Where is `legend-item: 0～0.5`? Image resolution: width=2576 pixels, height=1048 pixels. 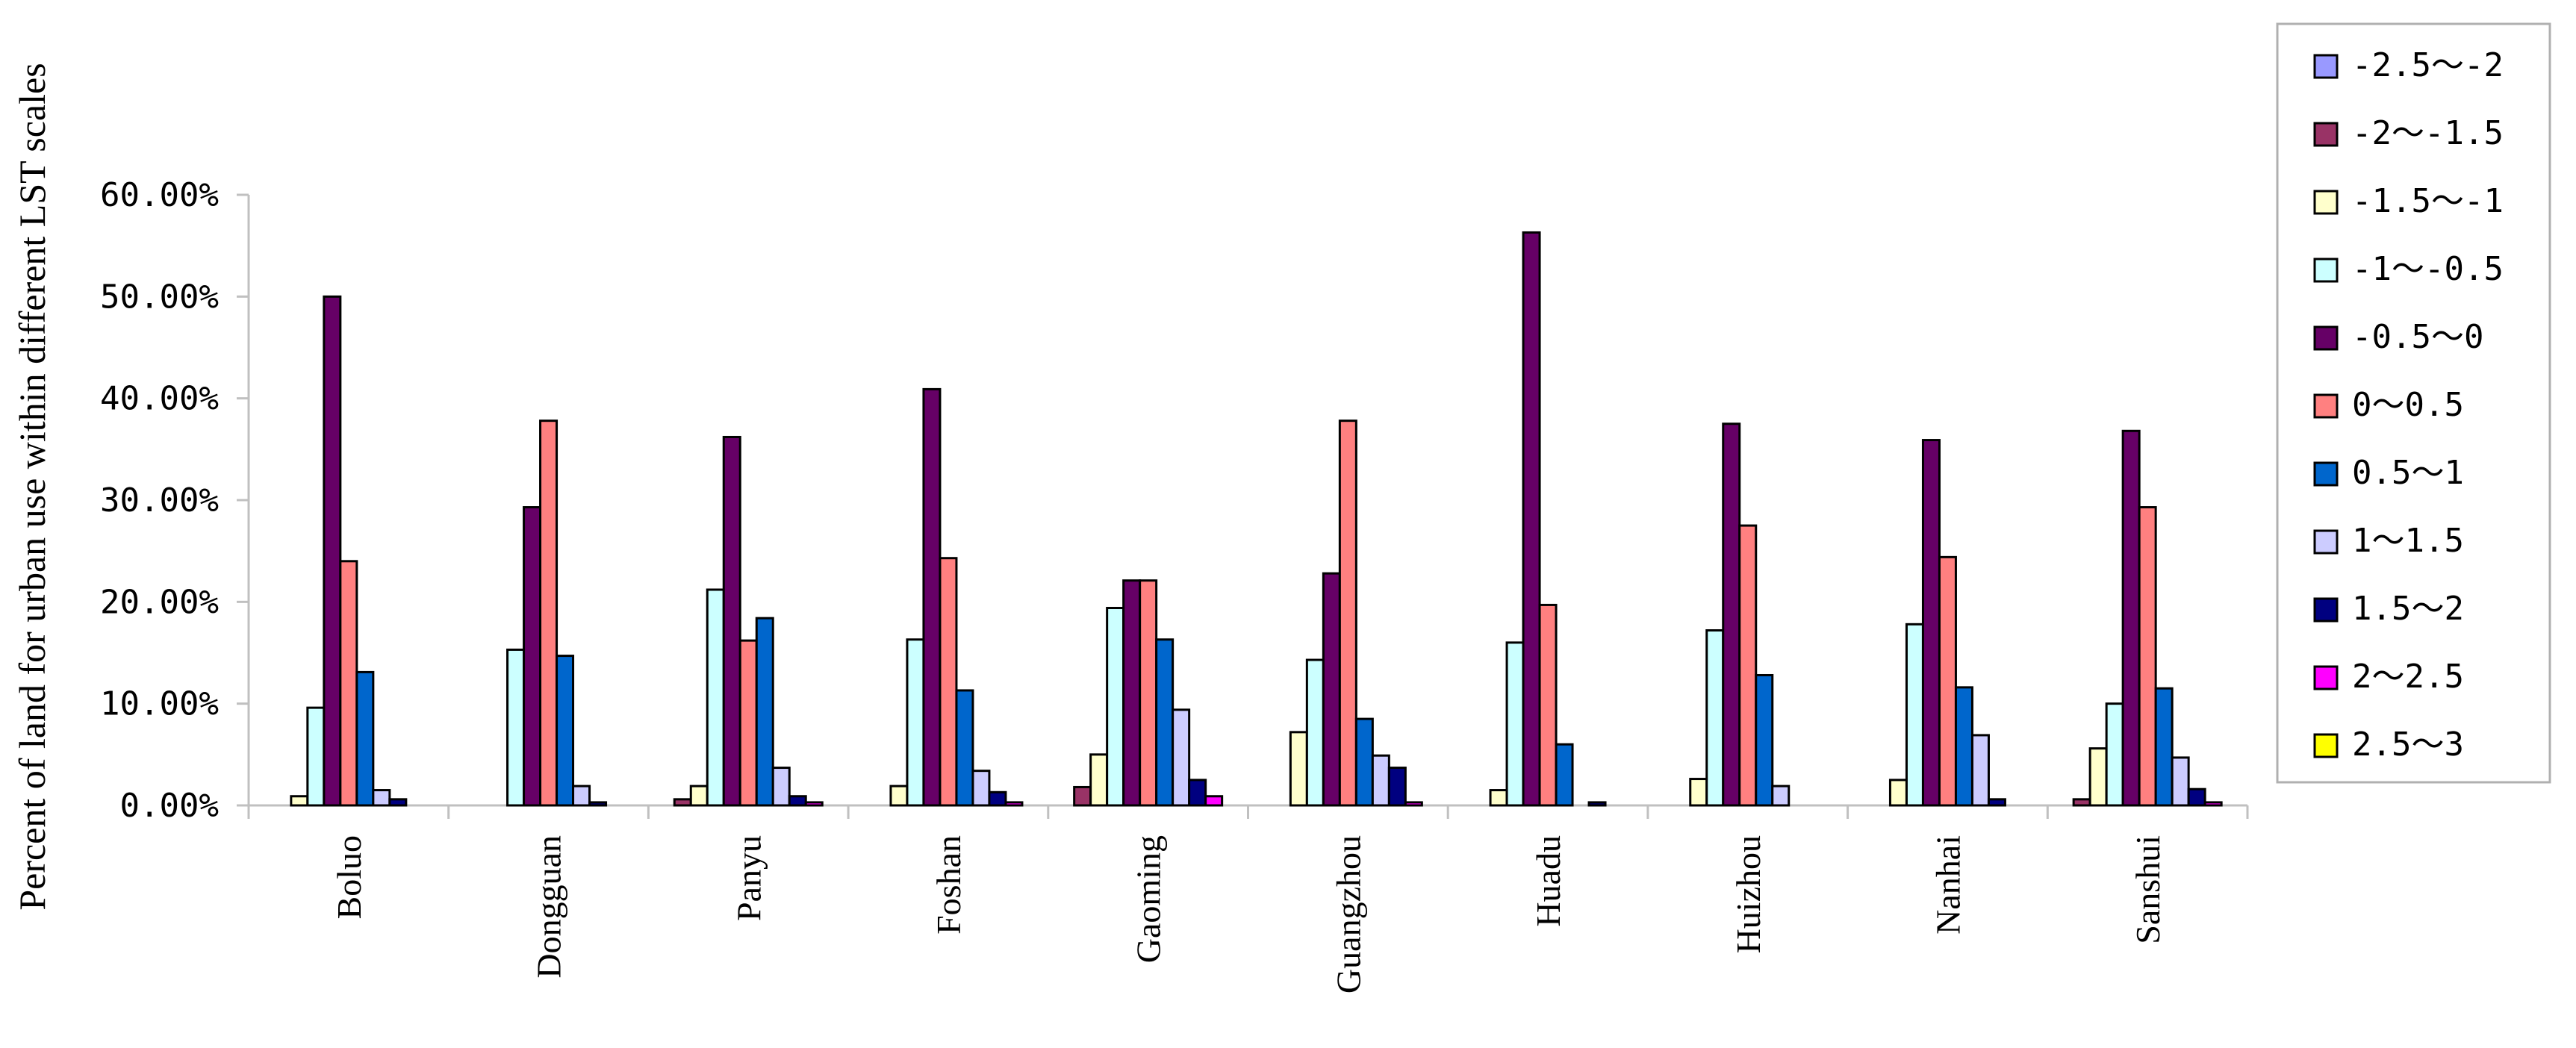 legend-item: 0～0.5 is located at coordinates (2388, 405).